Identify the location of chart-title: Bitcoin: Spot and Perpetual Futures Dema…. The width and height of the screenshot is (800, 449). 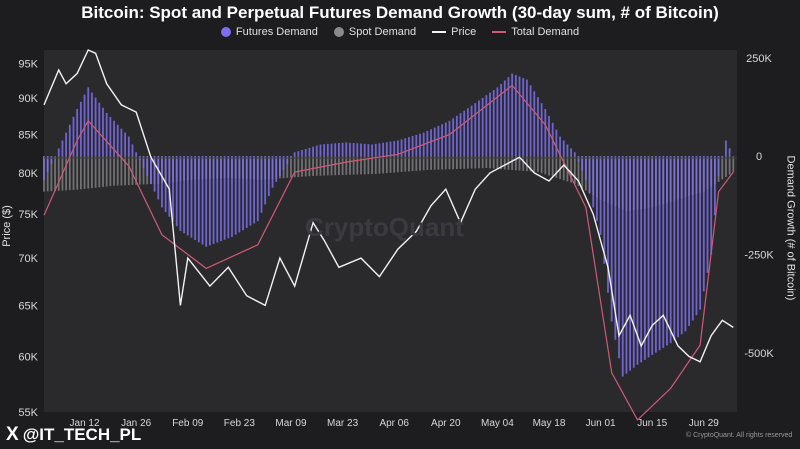
(400, 12).